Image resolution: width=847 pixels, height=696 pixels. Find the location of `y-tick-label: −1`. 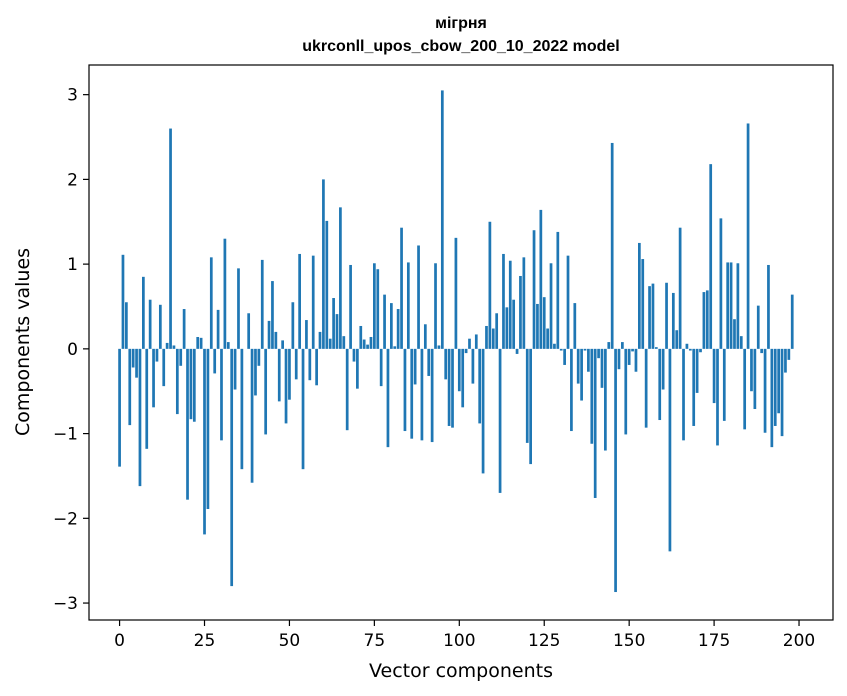

y-tick-label: −1 is located at coordinates (65, 435).